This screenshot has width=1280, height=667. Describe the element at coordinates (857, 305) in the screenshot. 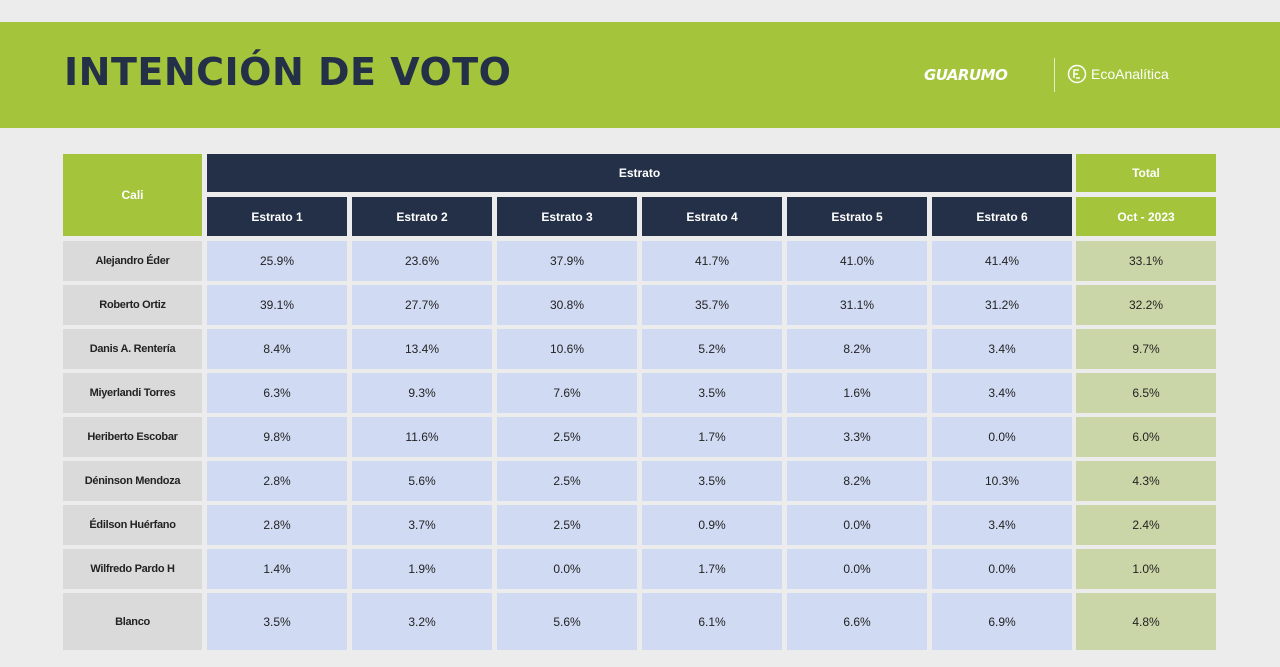

I see `value-cell: 31.1%` at that location.